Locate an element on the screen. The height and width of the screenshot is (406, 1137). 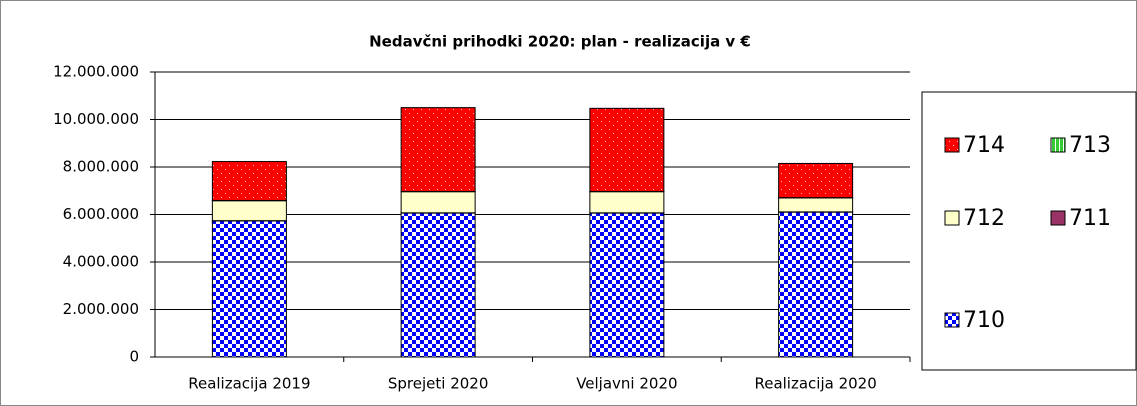
y-tick-label: 0 is located at coordinates (134, 357).